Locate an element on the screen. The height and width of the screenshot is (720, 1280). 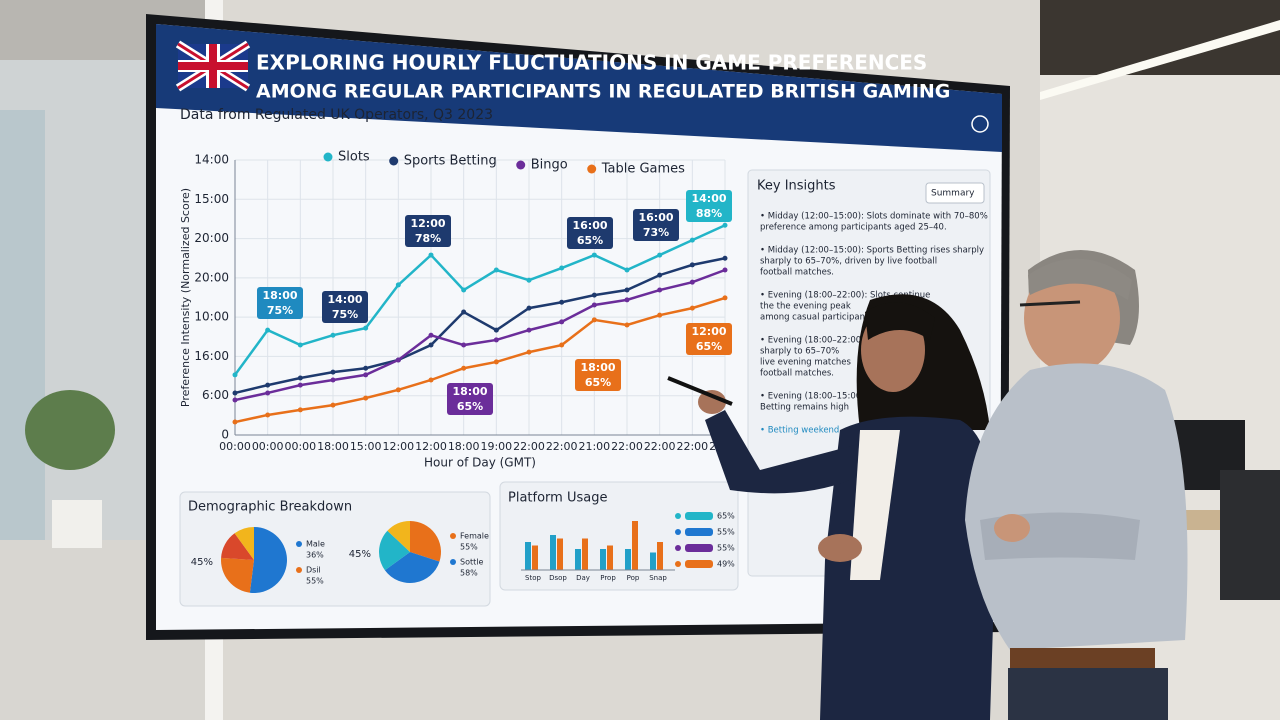
x-tick-label: 18:00 is located at coordinates (333, 446).